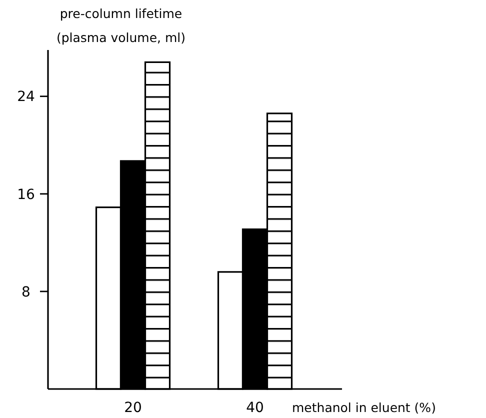 The height and width of the screenshot is (418, 486). What do you see at coordinates (26, 97) in the screenshot?
I see `y-tick-label: 24` at bounding box center [26, 97].